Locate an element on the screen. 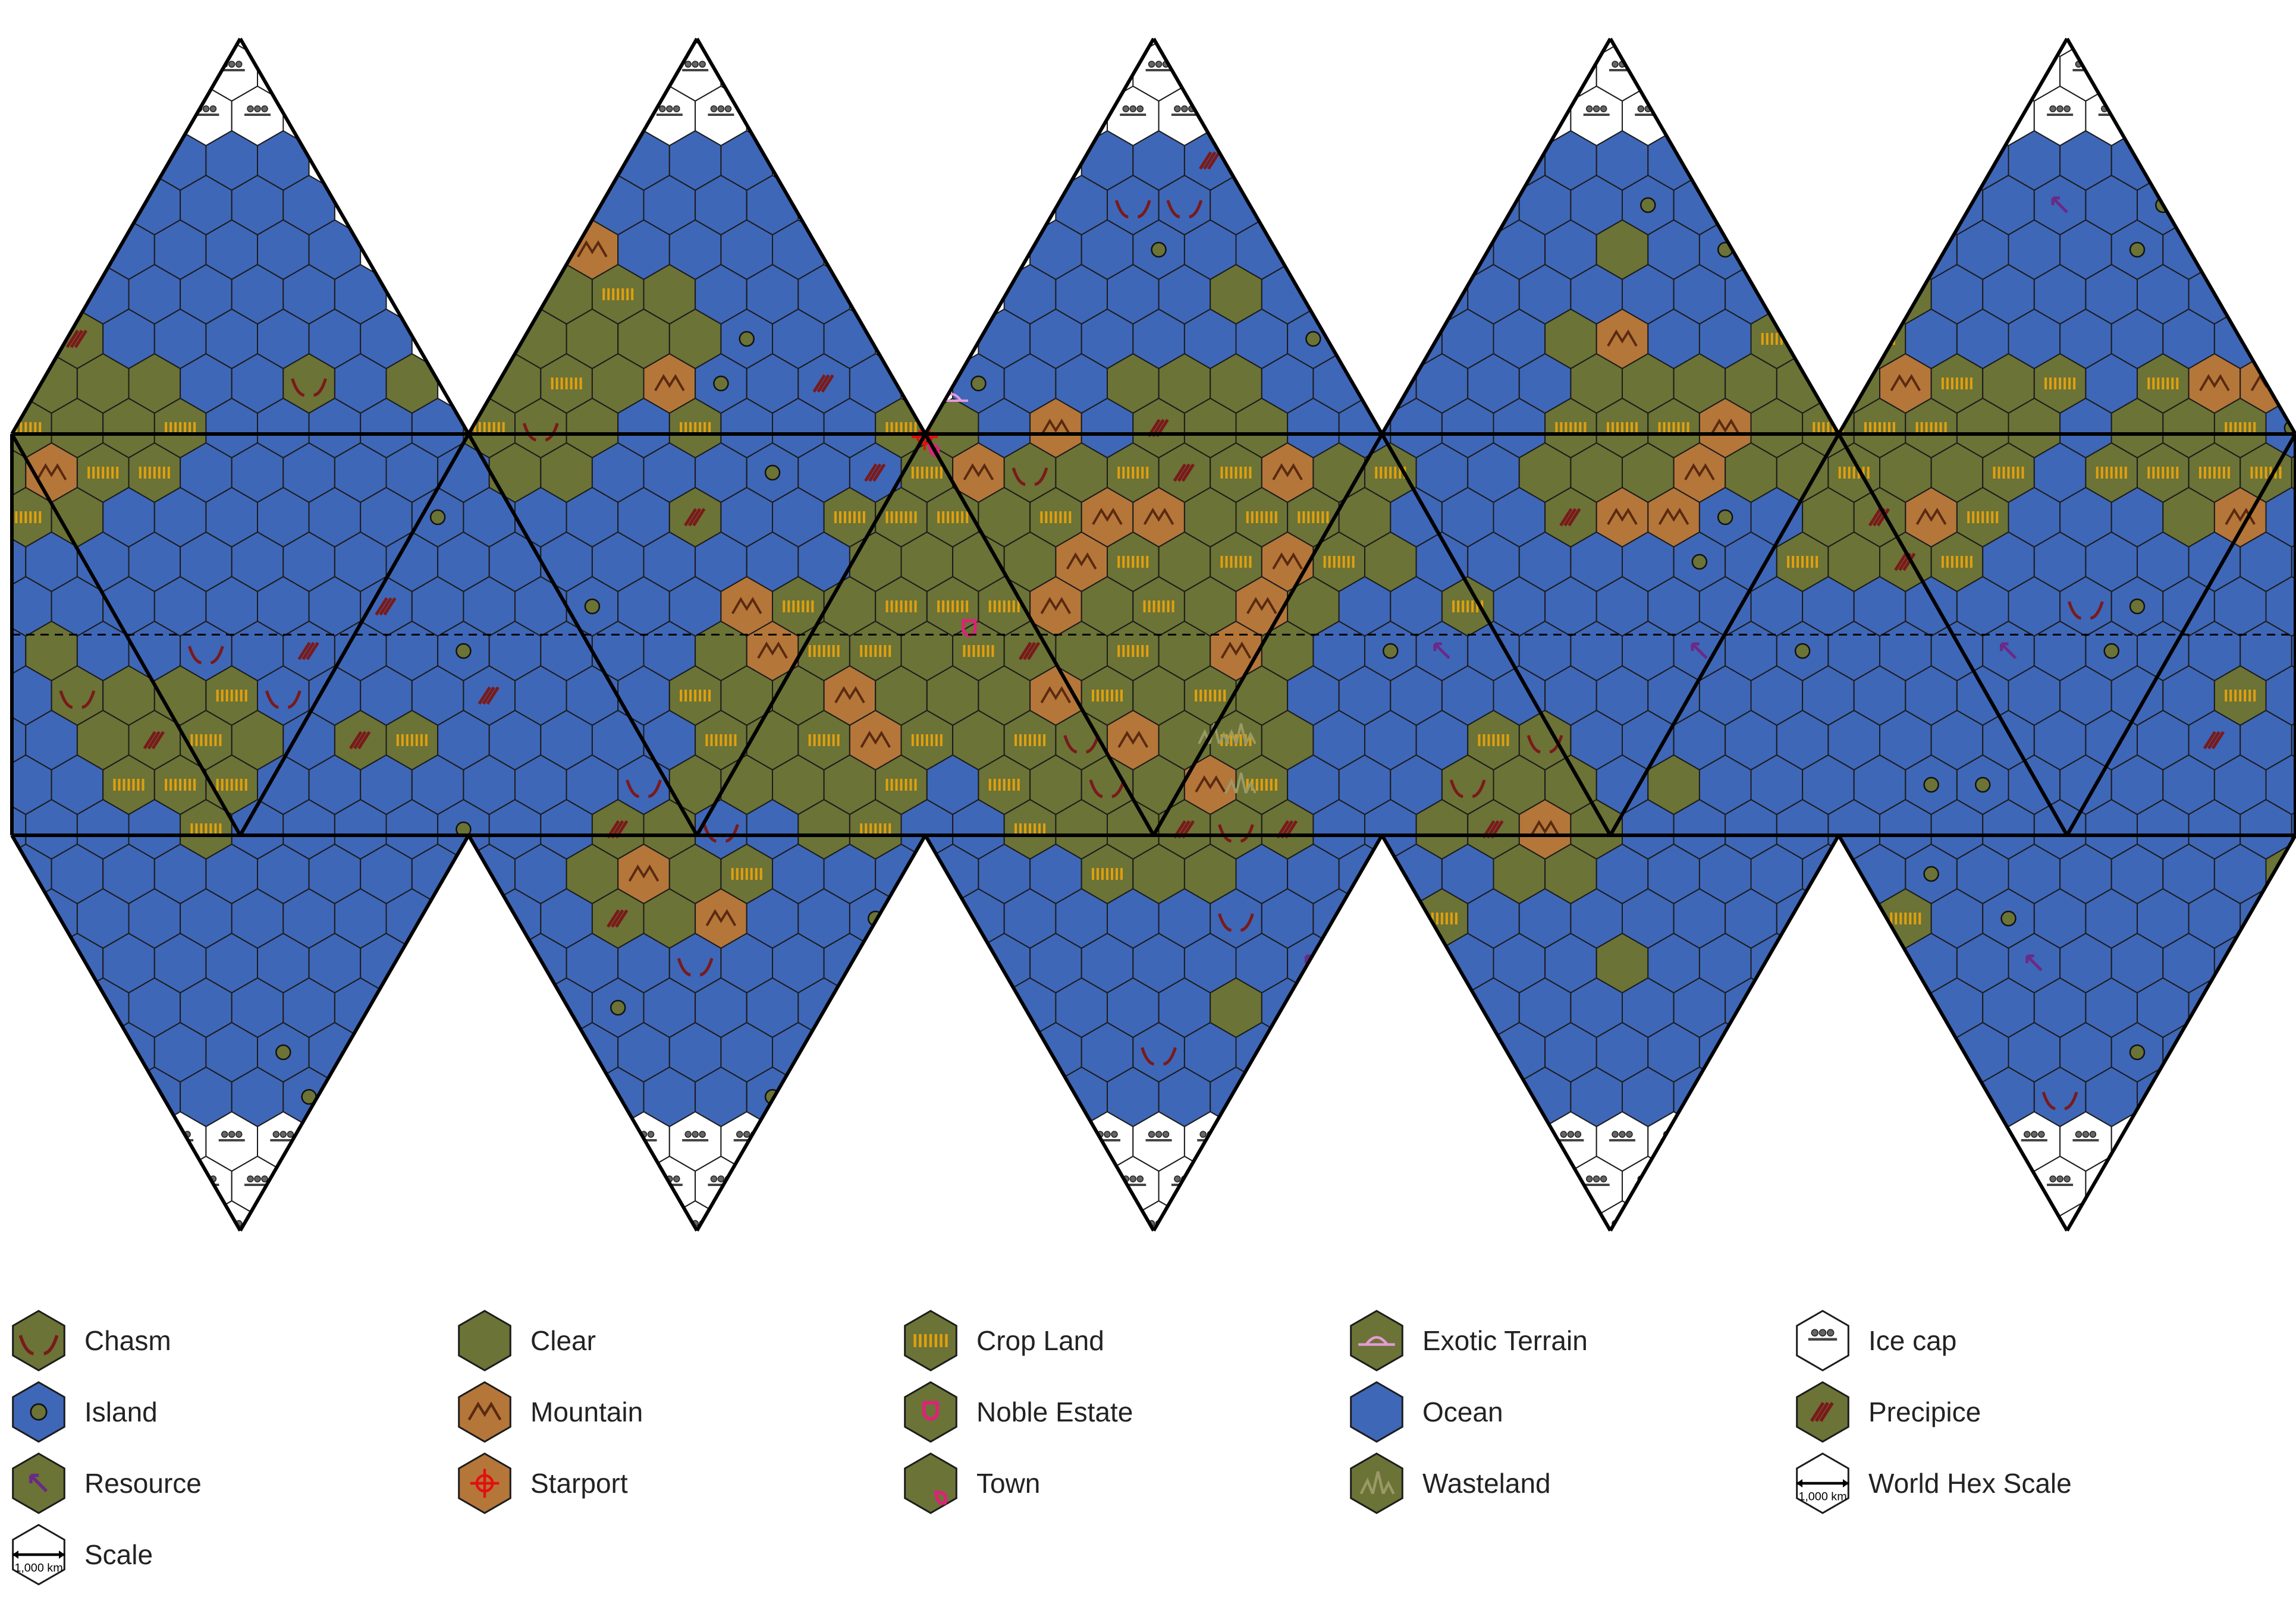  none-icon is located at coordinates (484, 1341).